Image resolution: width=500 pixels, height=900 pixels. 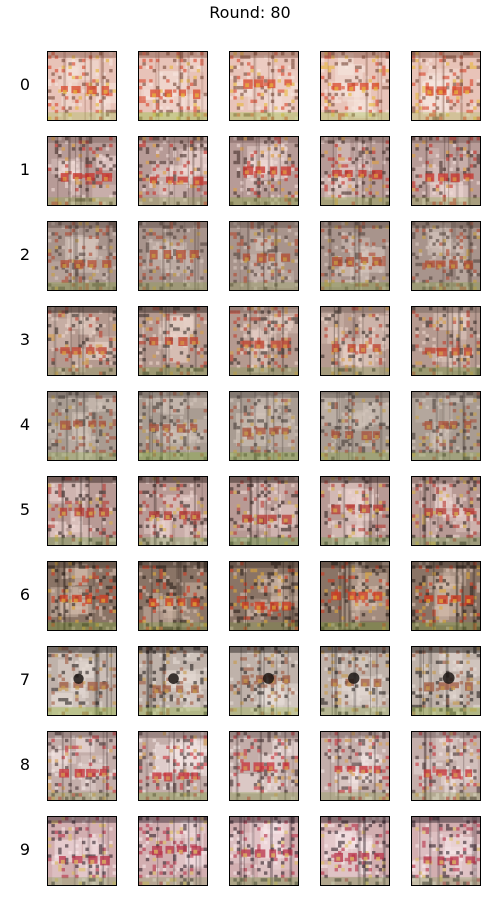 What do you see at coordinates (25, 424) in the screenshot?
I see `row-label: 4` at bounding box center [25, 424].